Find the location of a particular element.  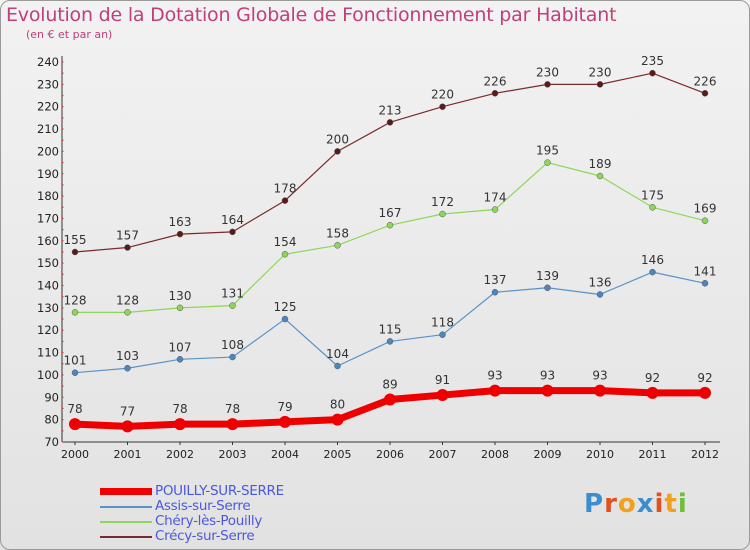

data-label-ch-ry-l-s-pouilly: 131 is located at coordinates (232, 294).